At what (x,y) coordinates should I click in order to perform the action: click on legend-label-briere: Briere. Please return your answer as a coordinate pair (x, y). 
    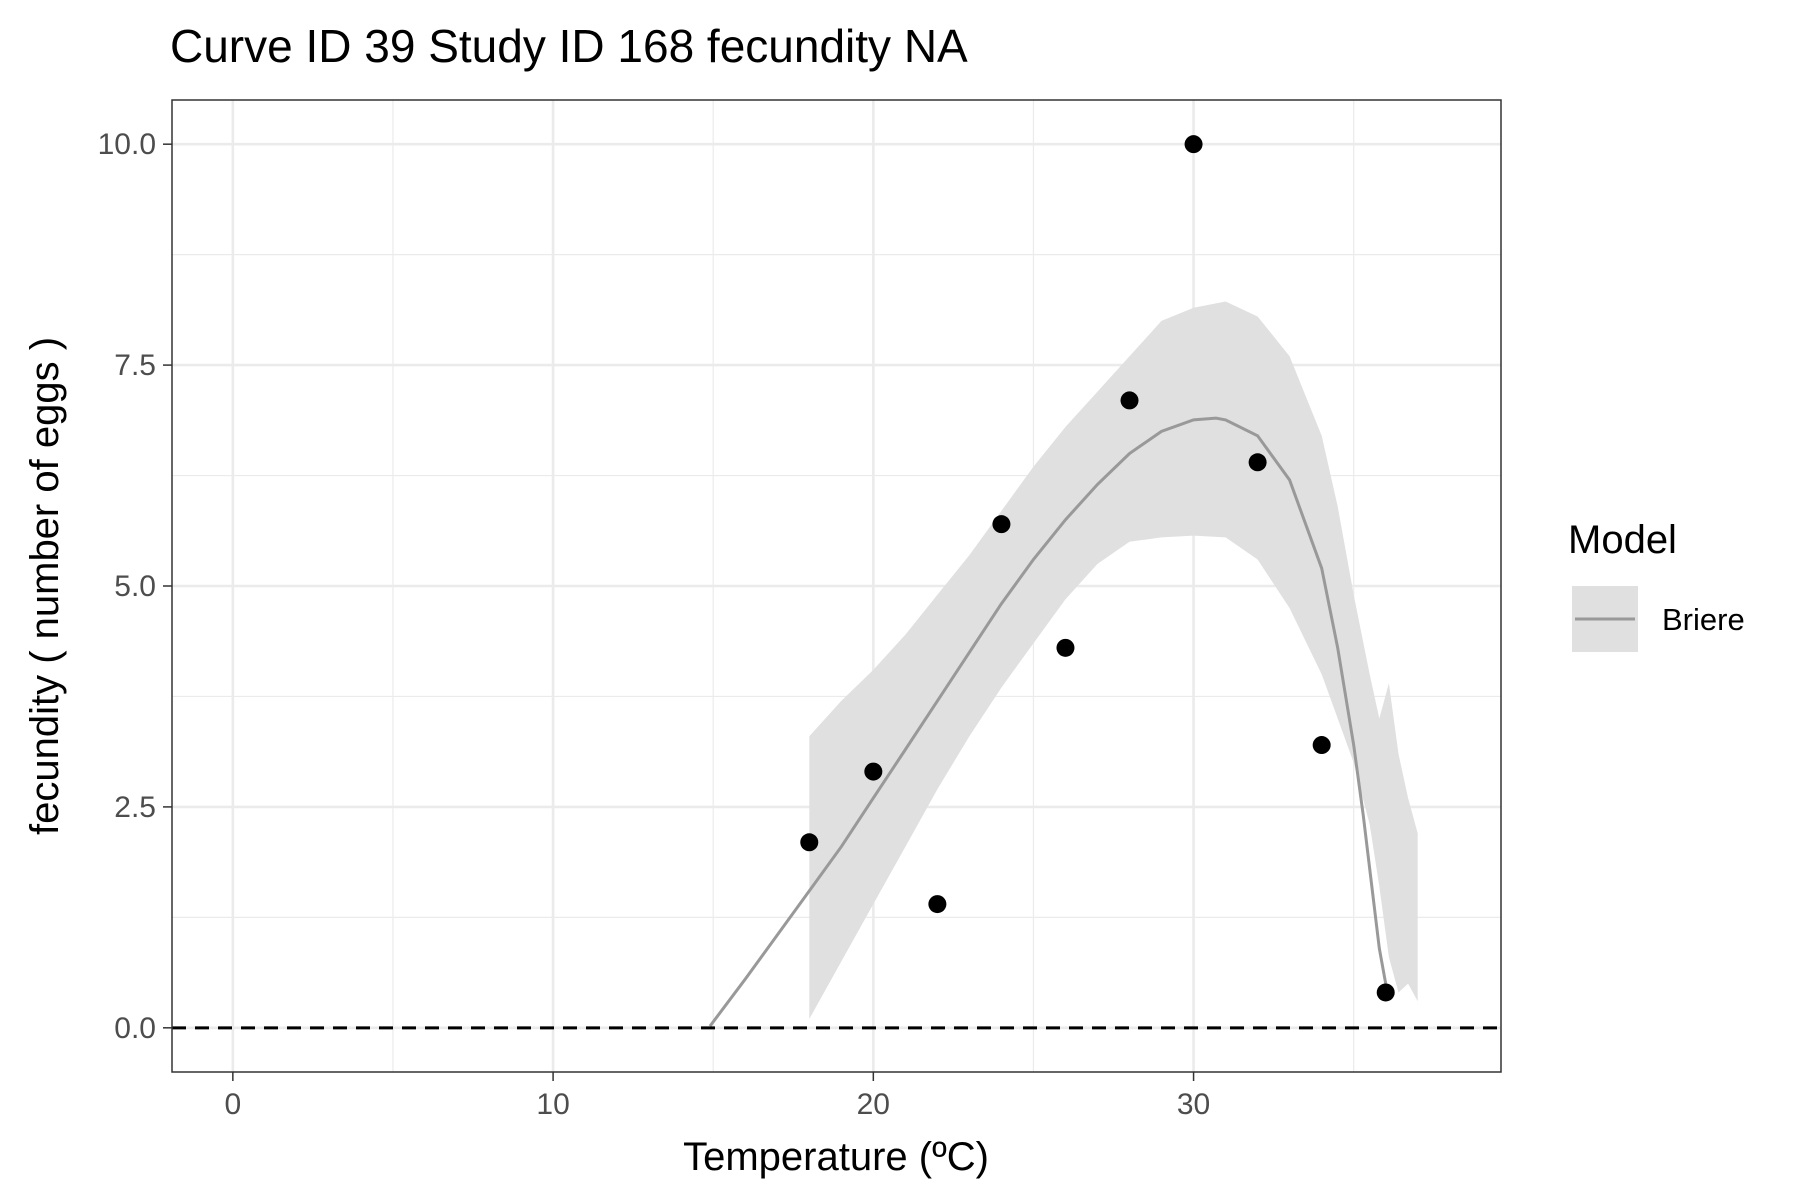
    Looking at the image, I should click on (1703, 619).